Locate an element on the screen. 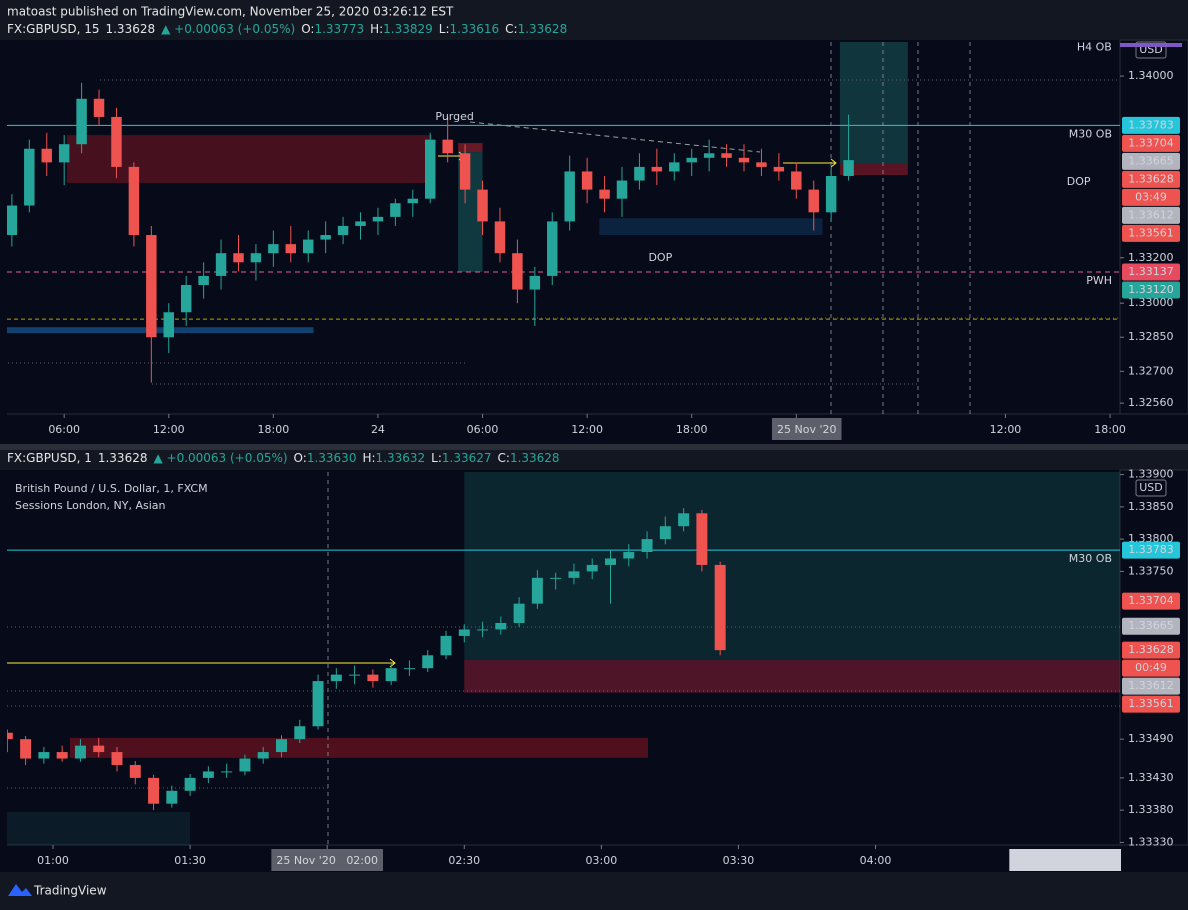 The height and width of the screenshot is (910, 1188). legend-value: 1.33628 is located at coordinates (543, 29).